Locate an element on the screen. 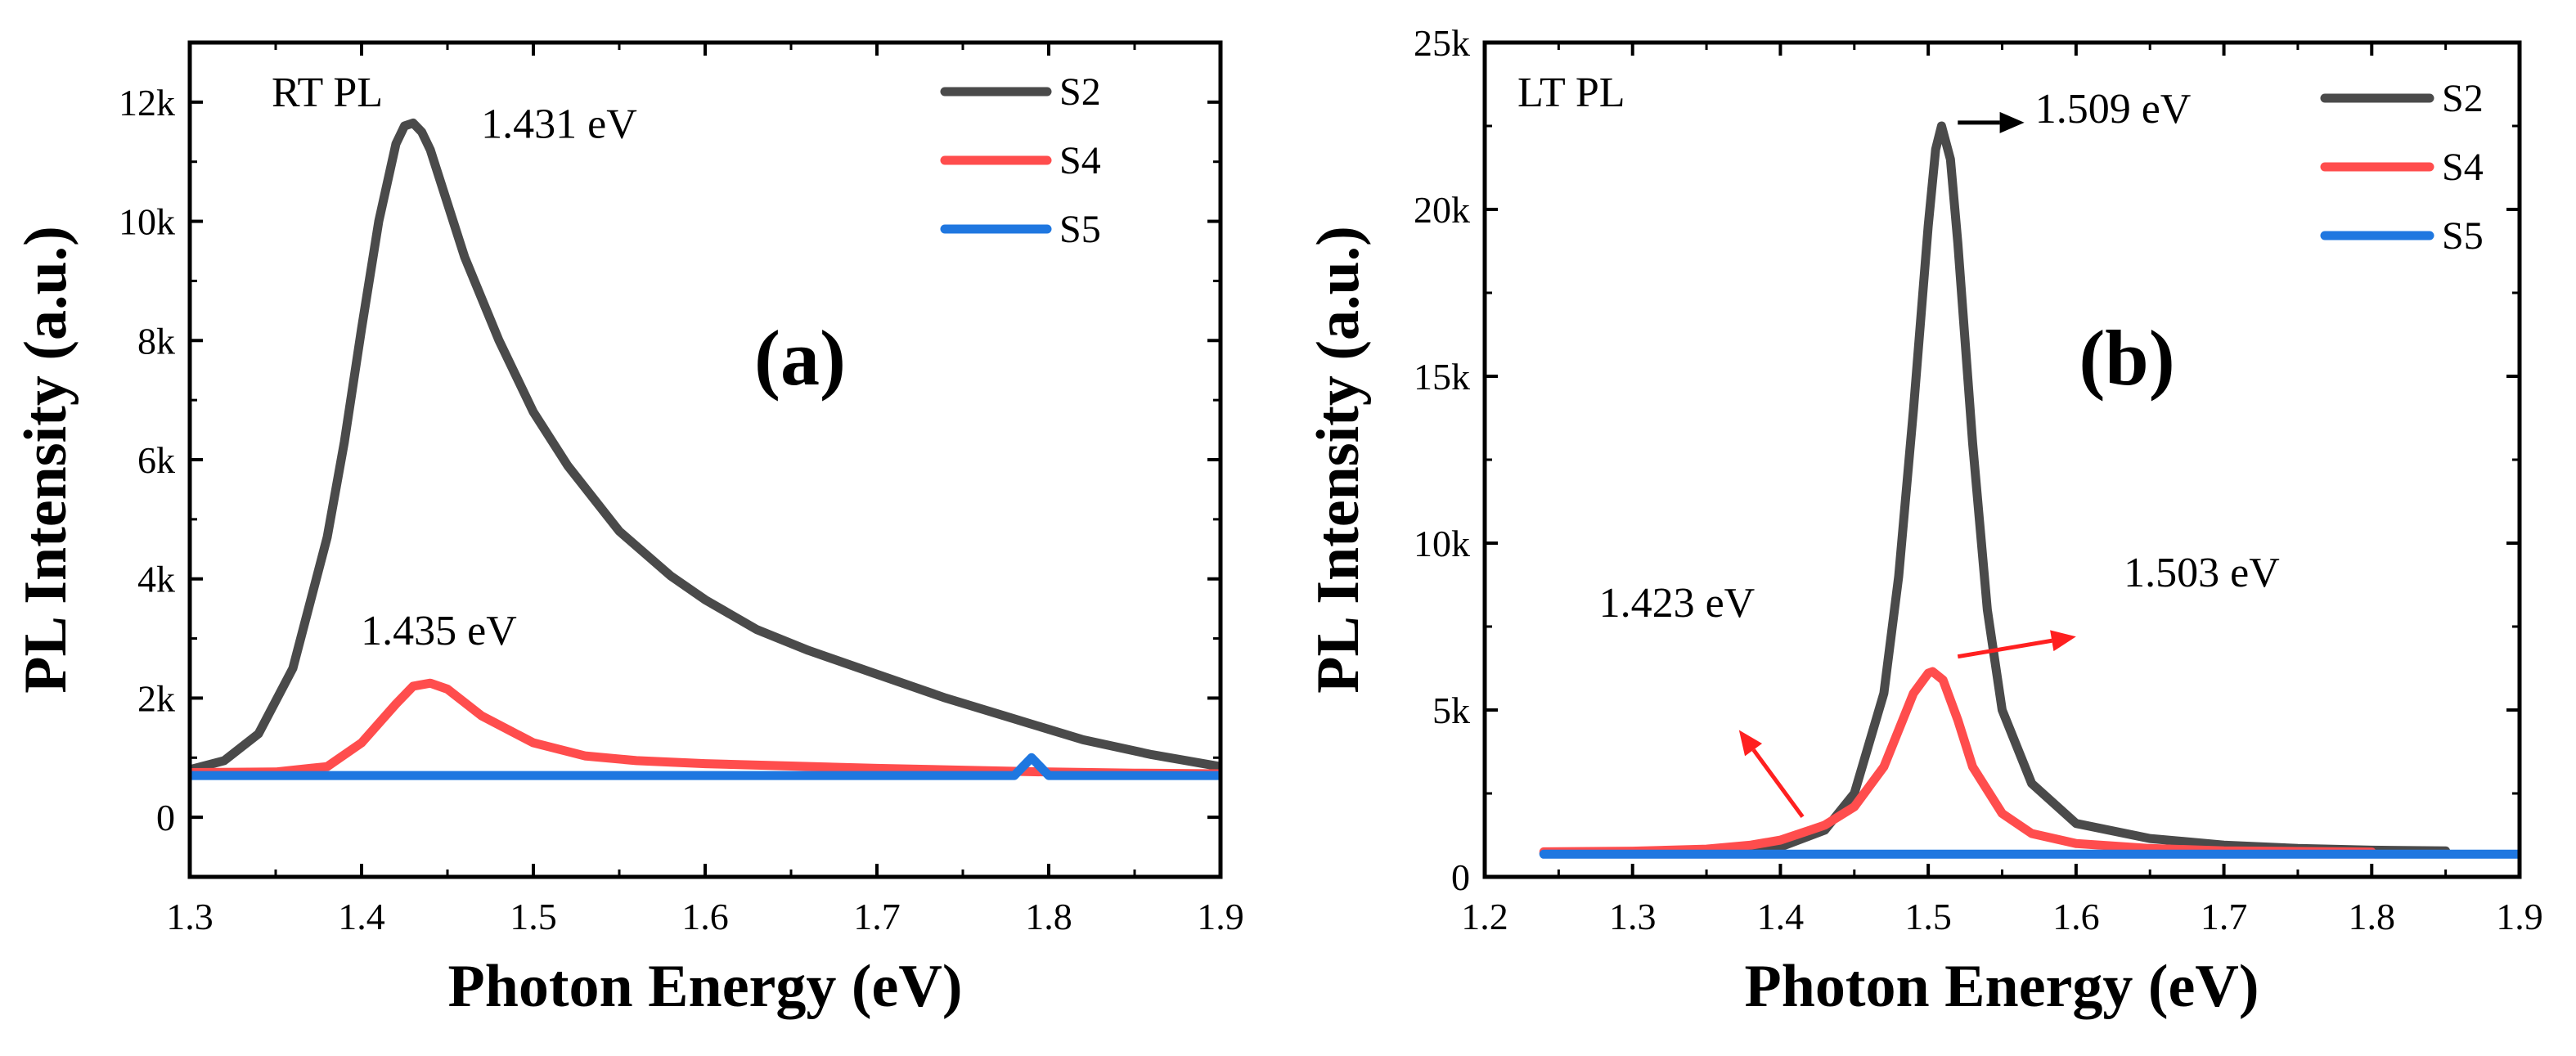 The width and height of the screenshot is (2576, 1056). panel-a-x-tick-label: 1.7 is located at coordinates (877, 916).